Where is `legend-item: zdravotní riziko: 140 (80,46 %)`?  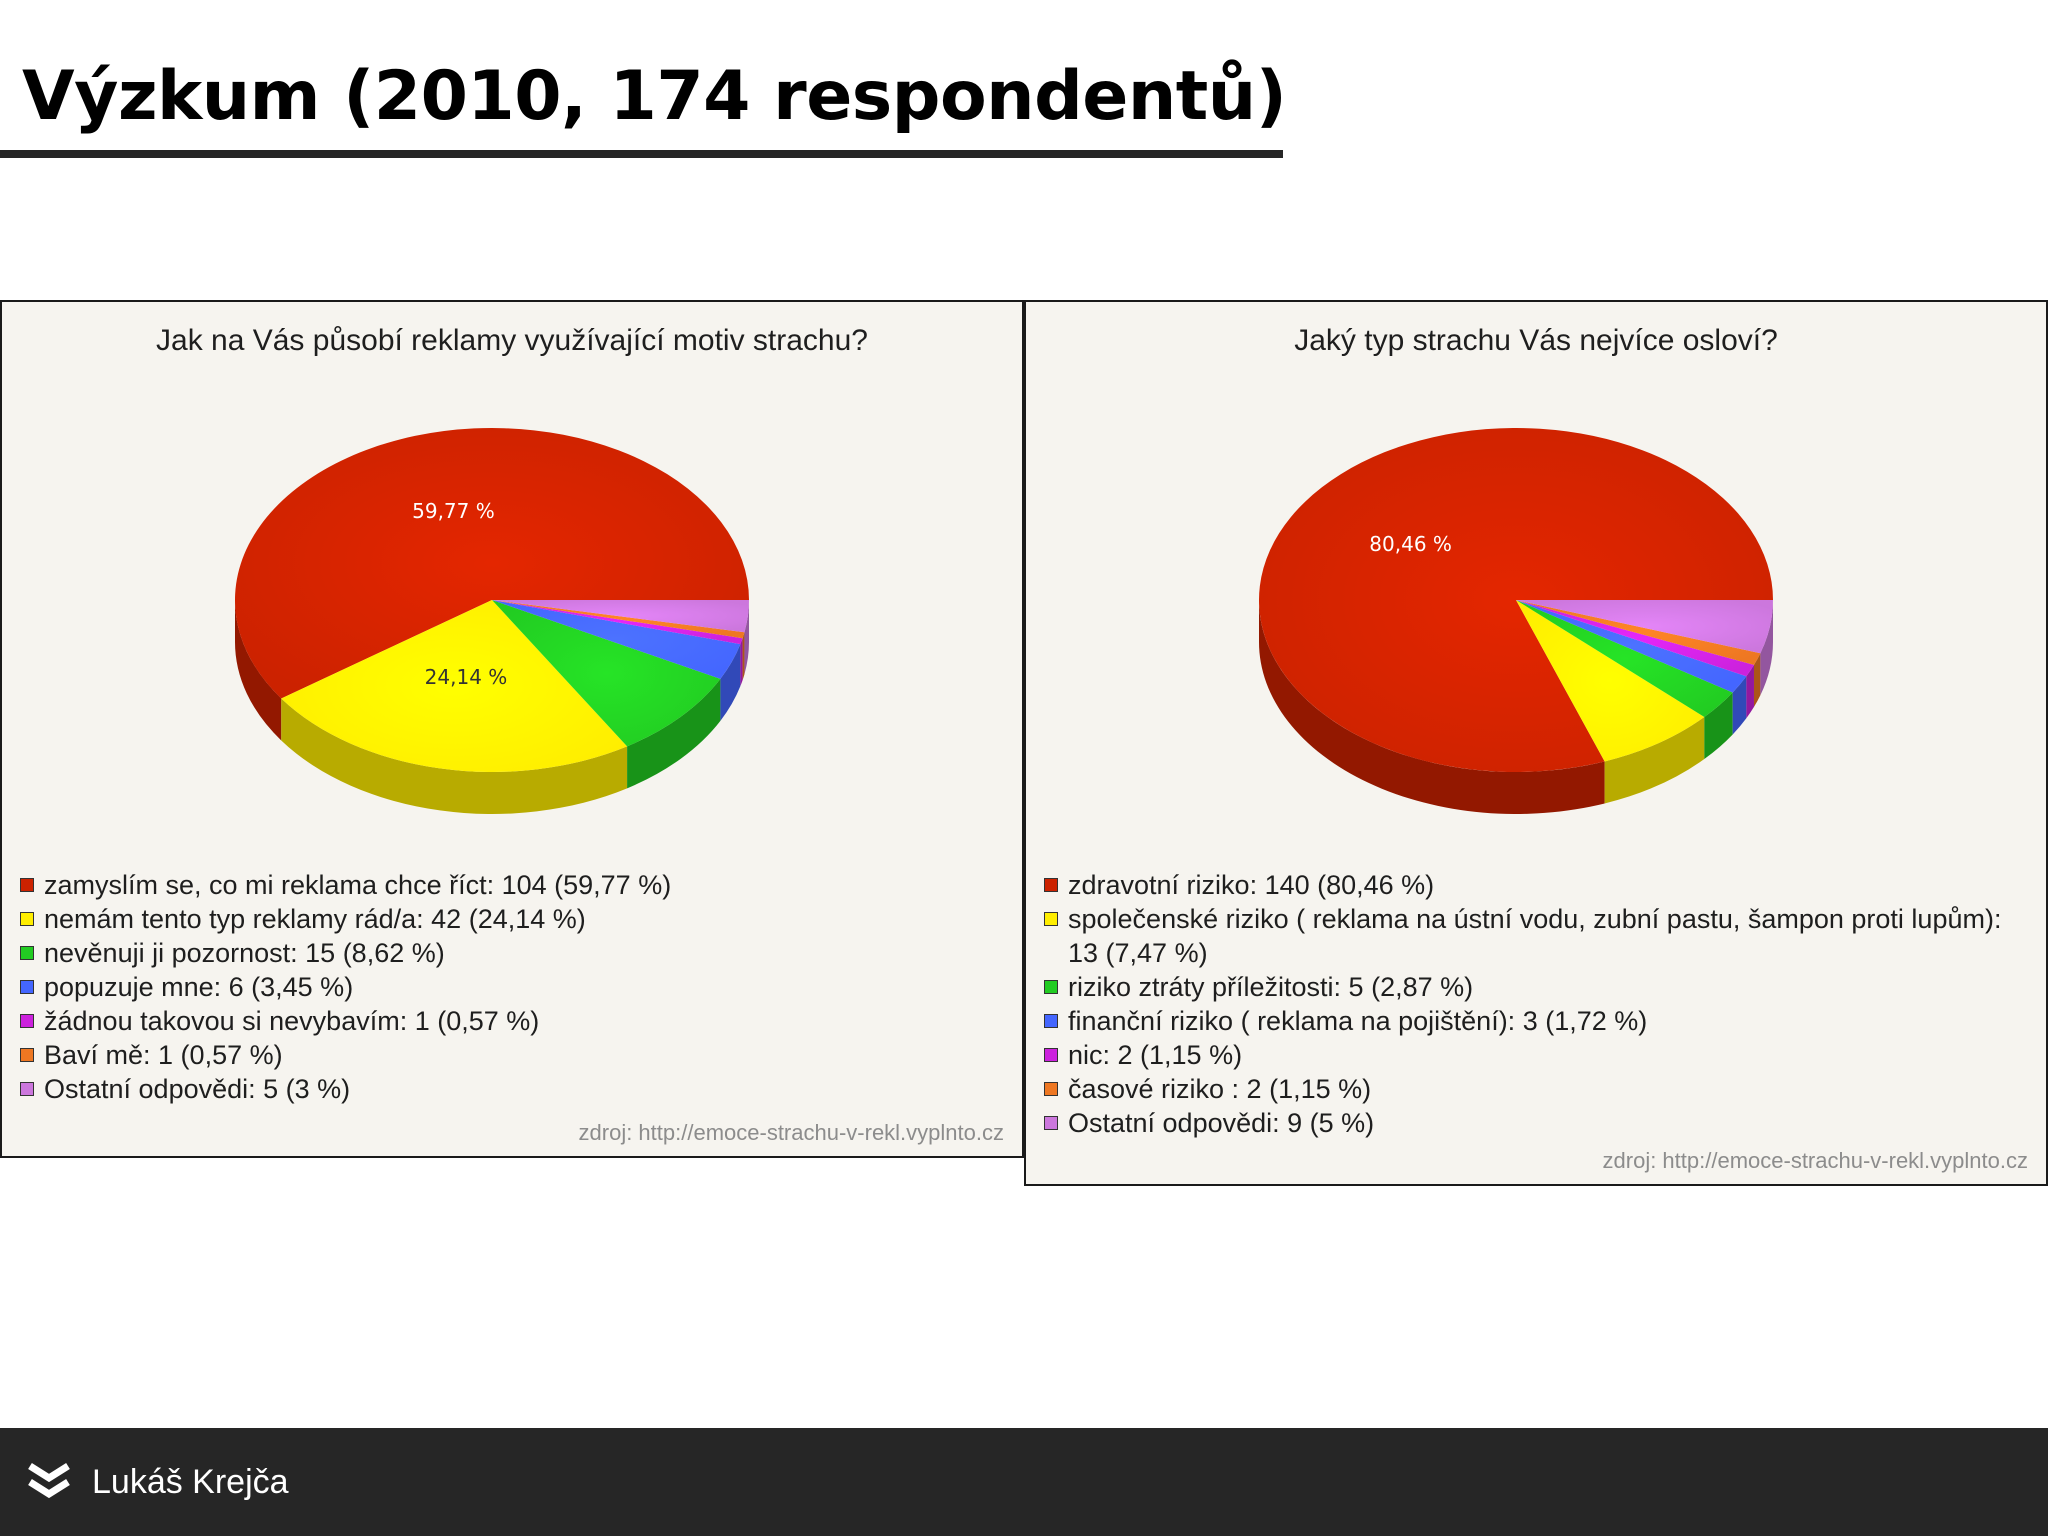
legend-item: zdravotní riziko: 140 (80,46 %) is located at coordinates (1539, 885).